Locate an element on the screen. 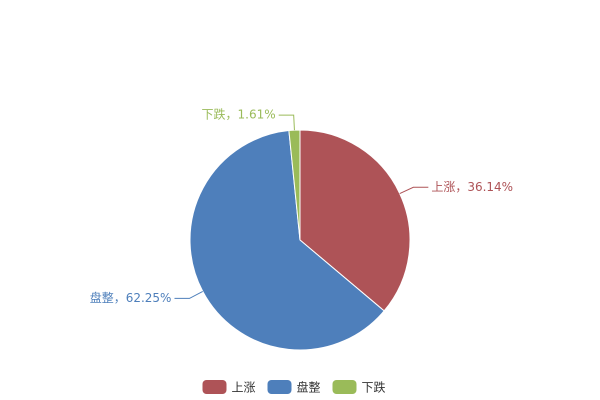 The image size is (600, 400). data-label: 上涨，36.14% is located at coordinates (472, 186).